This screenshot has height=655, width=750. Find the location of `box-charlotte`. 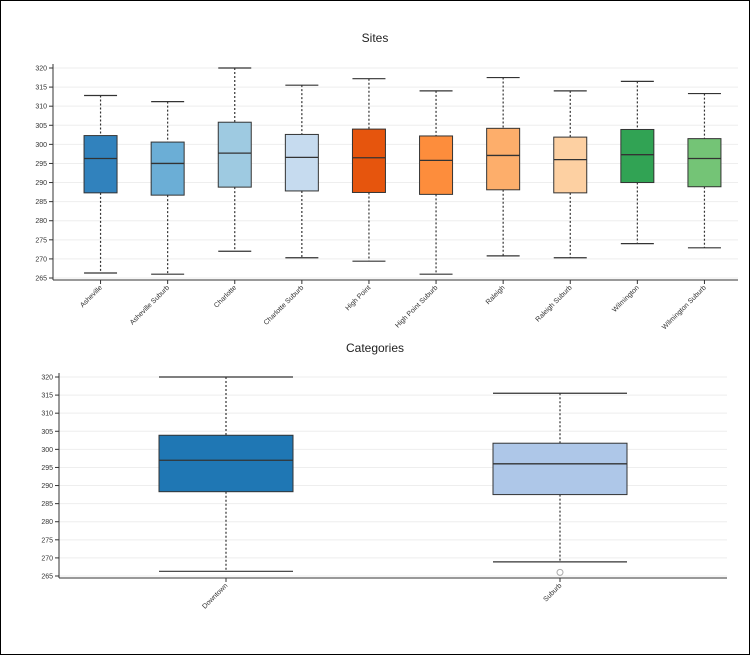

box-charlotte is located at coordinates (234, 159).